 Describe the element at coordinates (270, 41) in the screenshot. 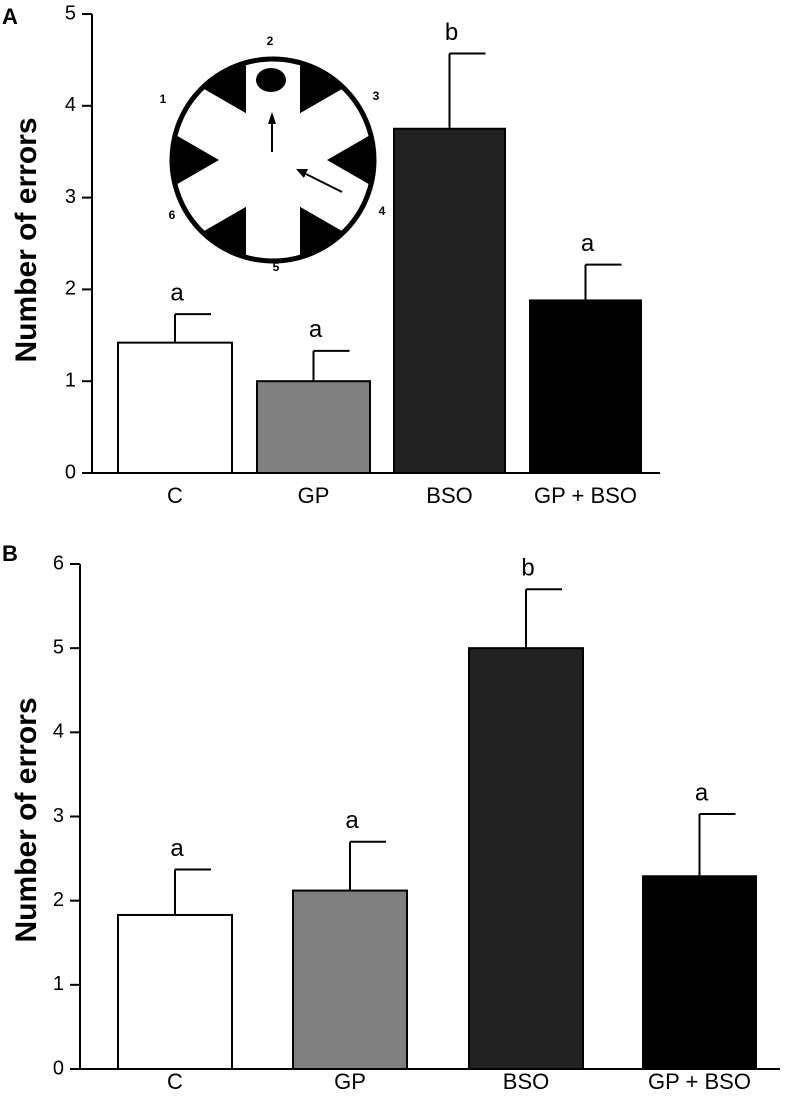

I see `inset-label: 2` at that location.